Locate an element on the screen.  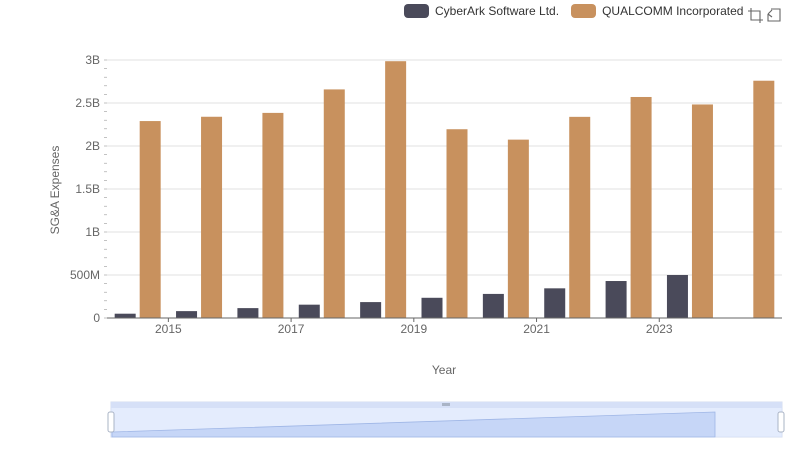
y-tick-label: 1.5B is located at coordinates (87, 189).